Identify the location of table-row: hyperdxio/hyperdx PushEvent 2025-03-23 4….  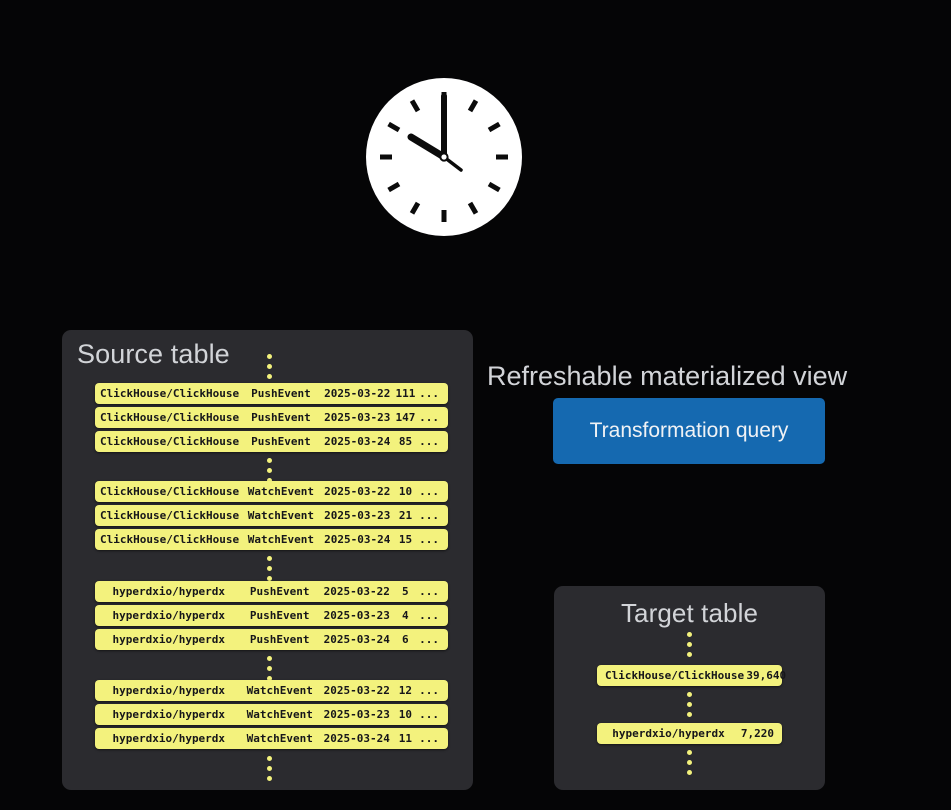
(271, 615).